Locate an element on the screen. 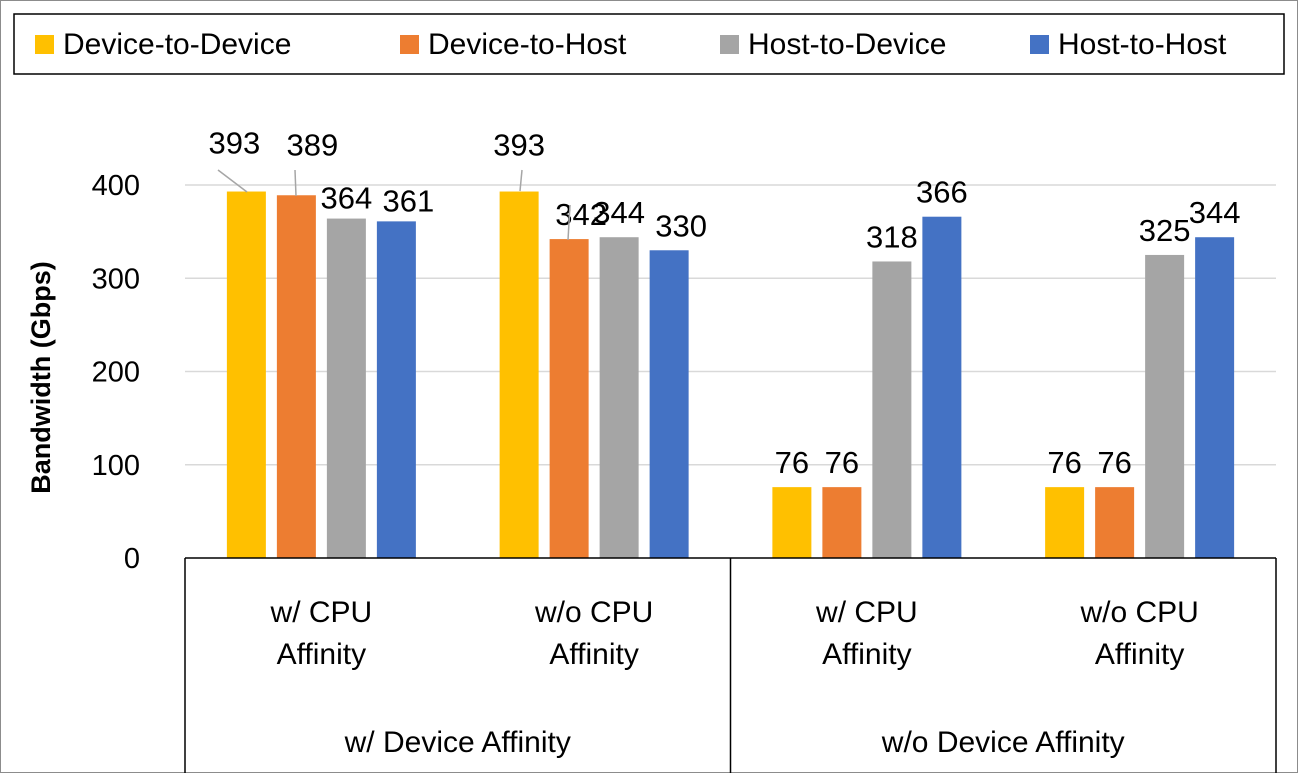 Image resolution: width=1300 pixels, height=775 pixels. y-axis-title: Bandwidth (Gbps) is located at coordinates (41, 377).